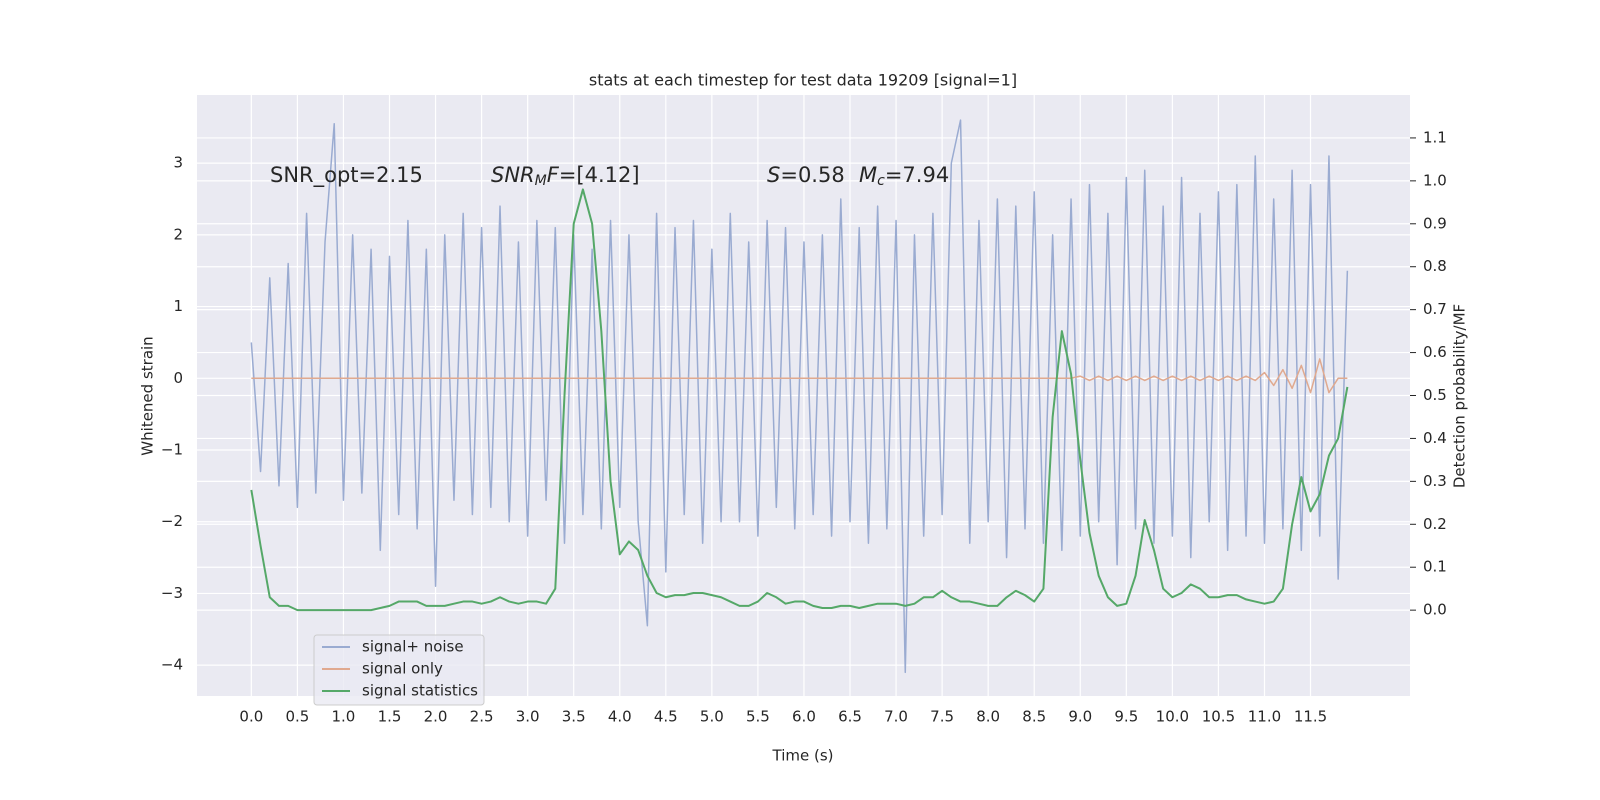 The image size is (1600, 800). I want to click on legend-label: signal statistics, so click(420, 691).